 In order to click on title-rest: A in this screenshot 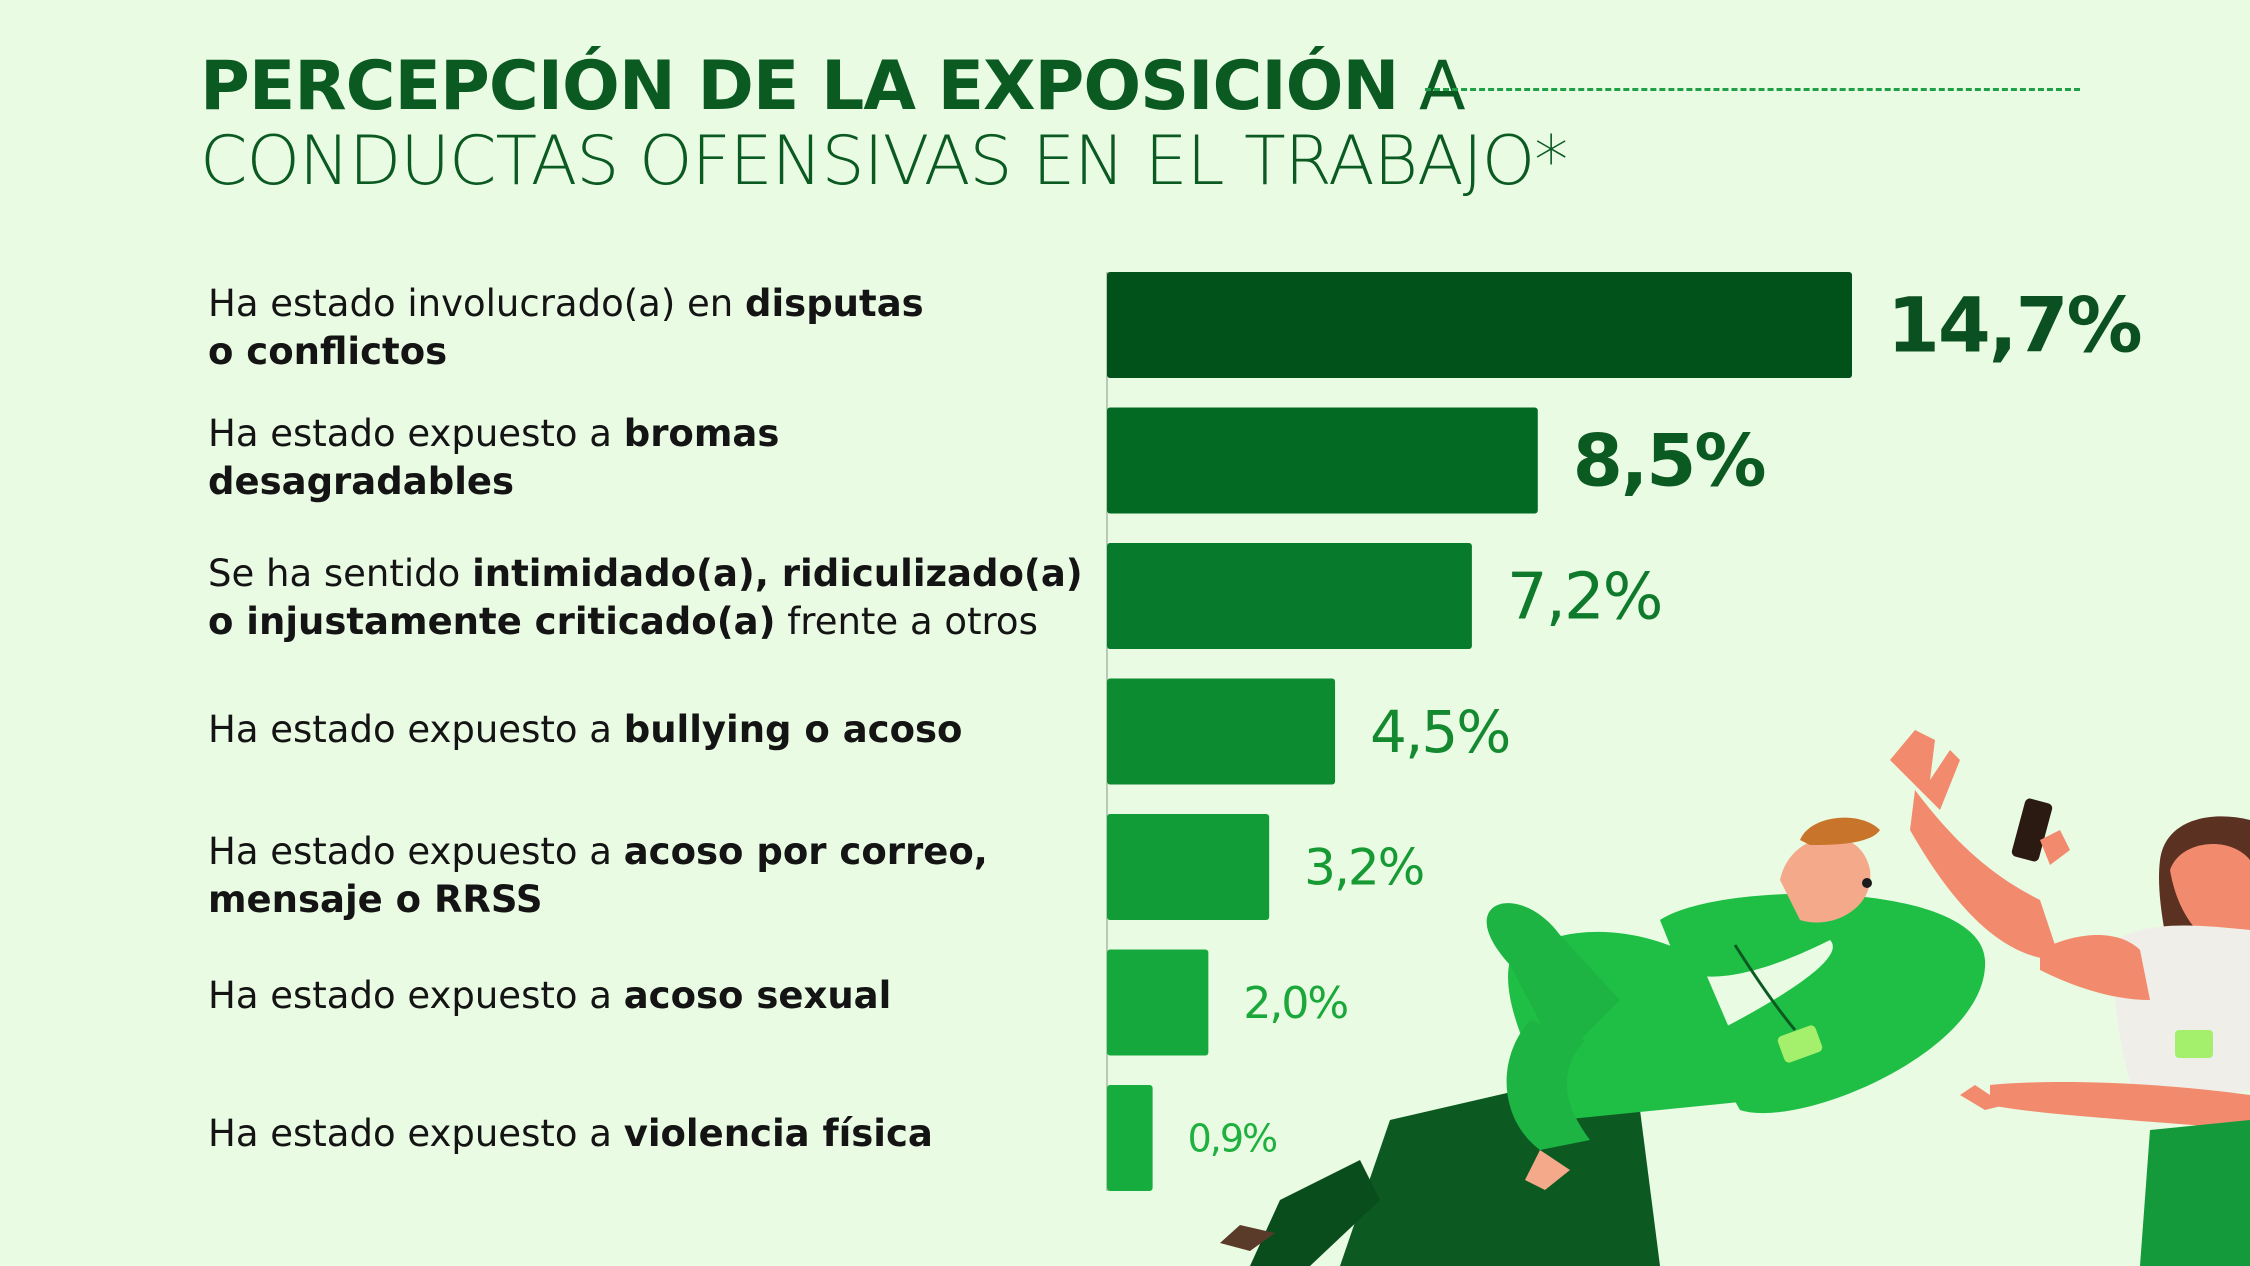, I will do `click(1432, 86)`.